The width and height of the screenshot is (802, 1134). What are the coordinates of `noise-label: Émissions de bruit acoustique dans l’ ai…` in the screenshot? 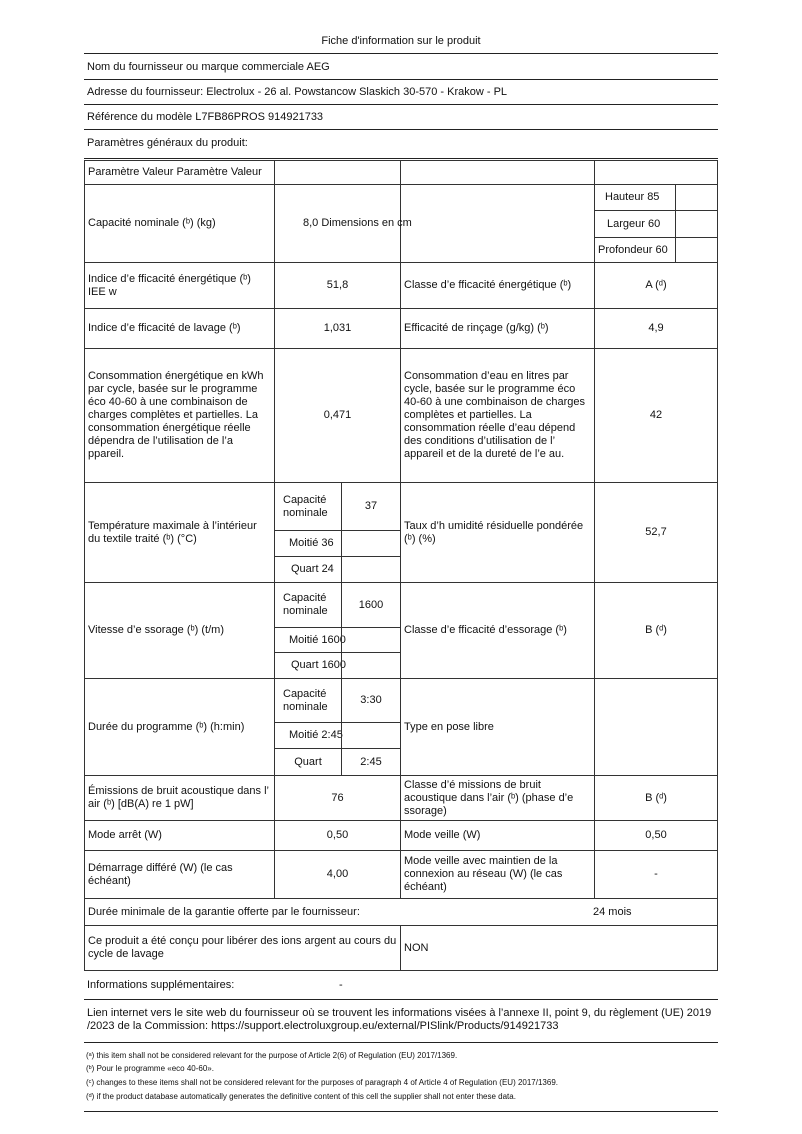 It's located at (179, 798).